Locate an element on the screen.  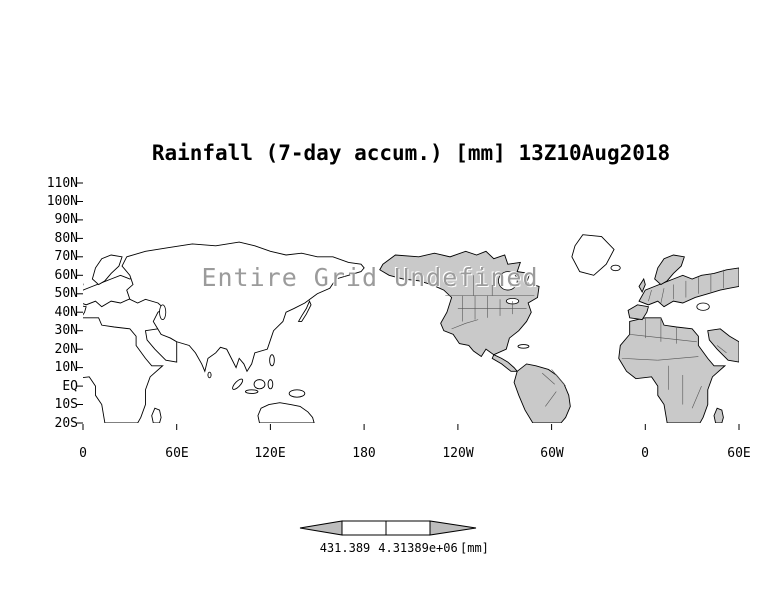
iberia-landmass is located at coordinates (638, 312).